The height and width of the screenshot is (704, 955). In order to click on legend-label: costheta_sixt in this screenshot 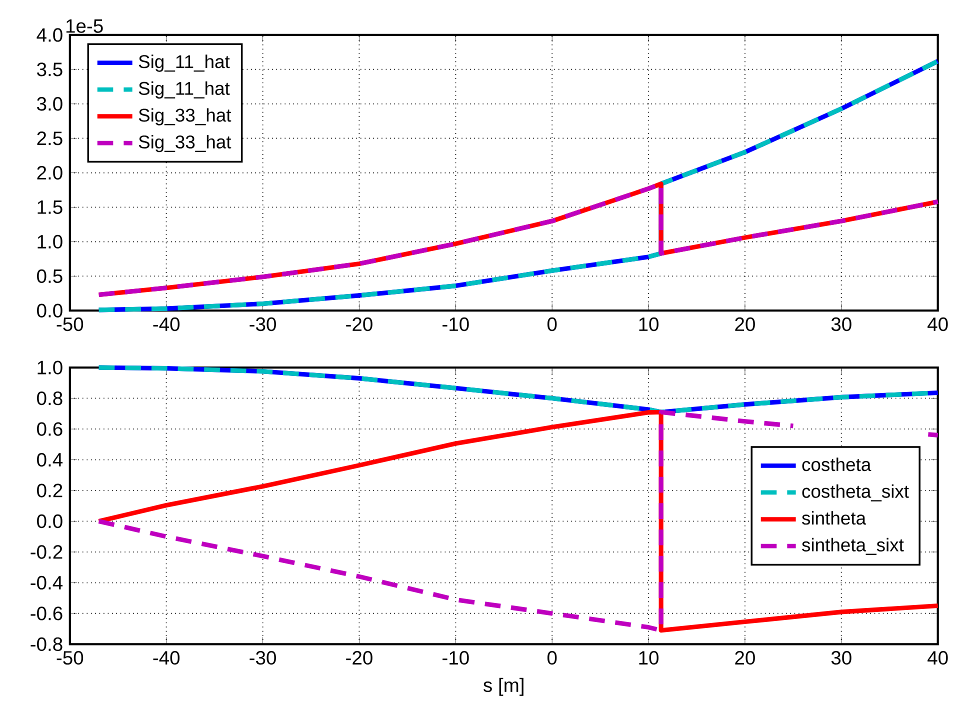, I will do `click(855, 493)`.